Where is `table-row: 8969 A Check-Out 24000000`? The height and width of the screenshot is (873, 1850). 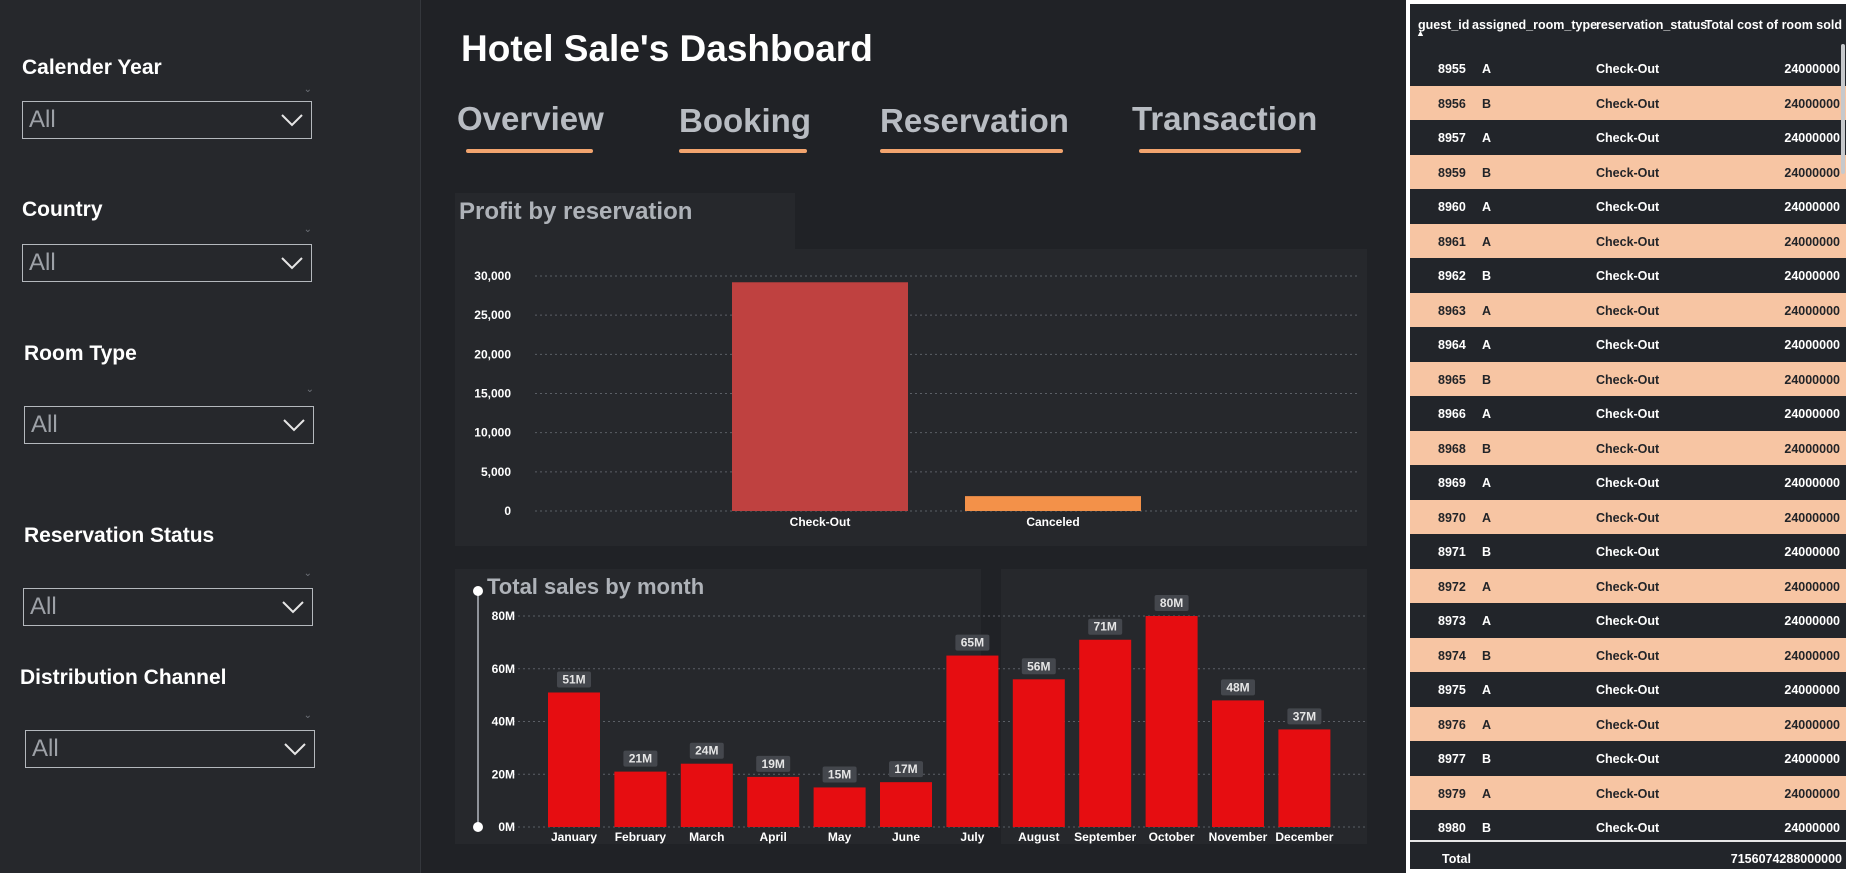 table-row: 8969 A Check-Out 24000000 is located at coordinates (1628, 482).